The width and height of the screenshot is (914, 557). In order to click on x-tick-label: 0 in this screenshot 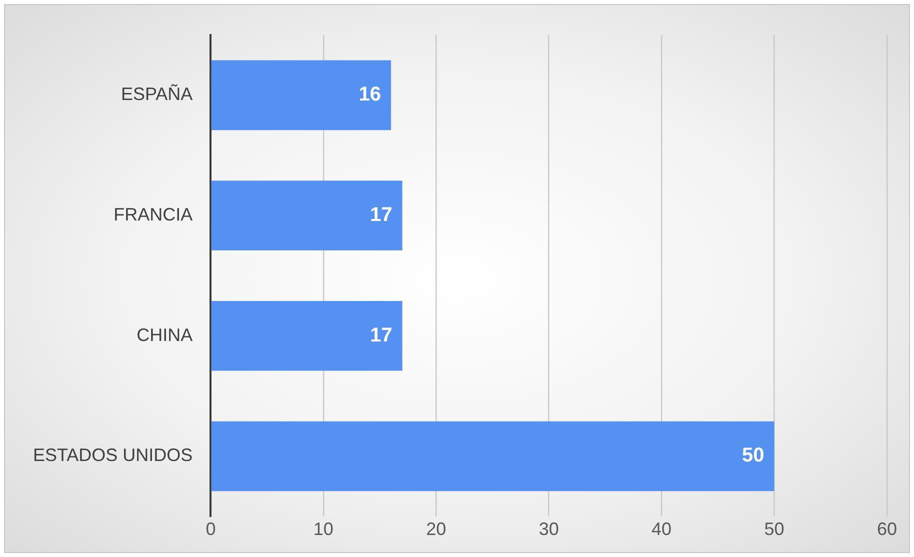, I will do `click(211, 529)`.